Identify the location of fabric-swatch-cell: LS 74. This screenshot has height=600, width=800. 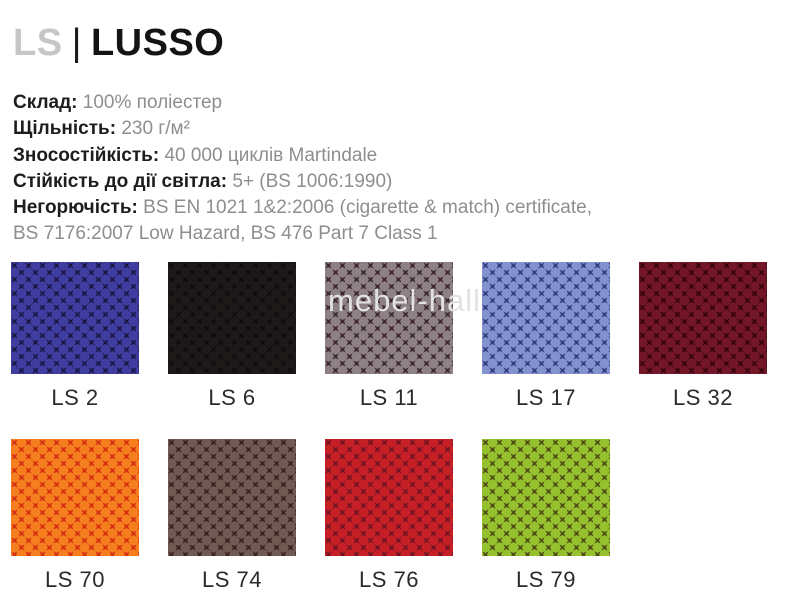
(232, 516).